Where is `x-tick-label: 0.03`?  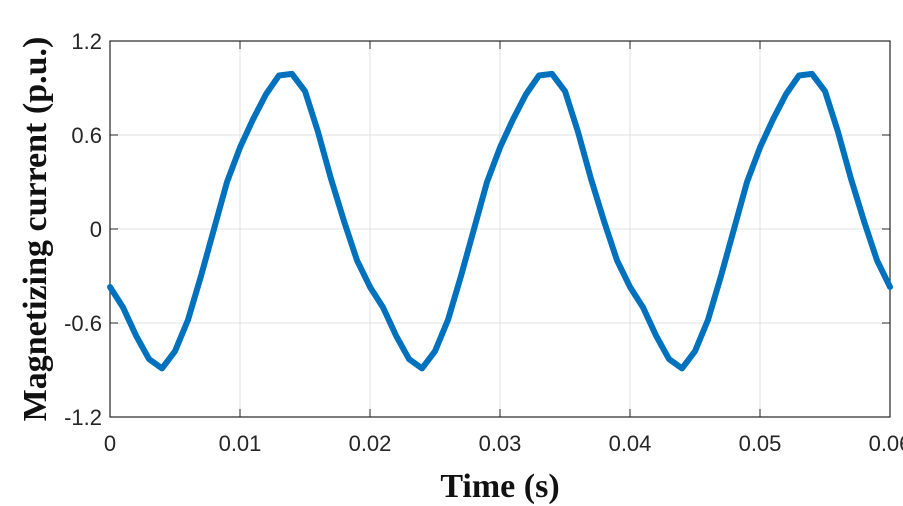 x-tick-label: 0.03 is located at coordinates (500, 443).